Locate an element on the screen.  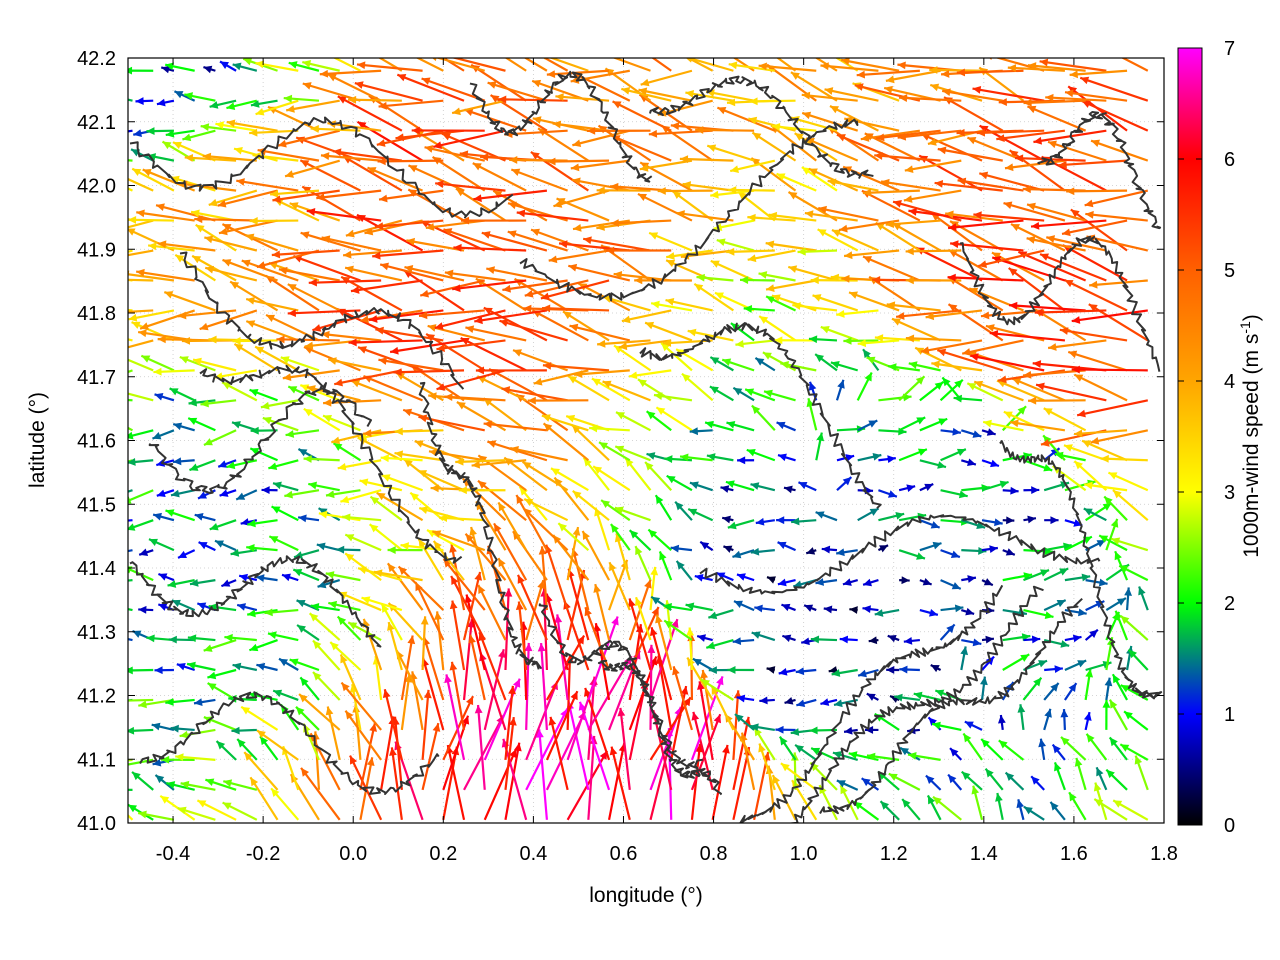
y-tick-label: 41.7 is located at coordinates (96, 378).